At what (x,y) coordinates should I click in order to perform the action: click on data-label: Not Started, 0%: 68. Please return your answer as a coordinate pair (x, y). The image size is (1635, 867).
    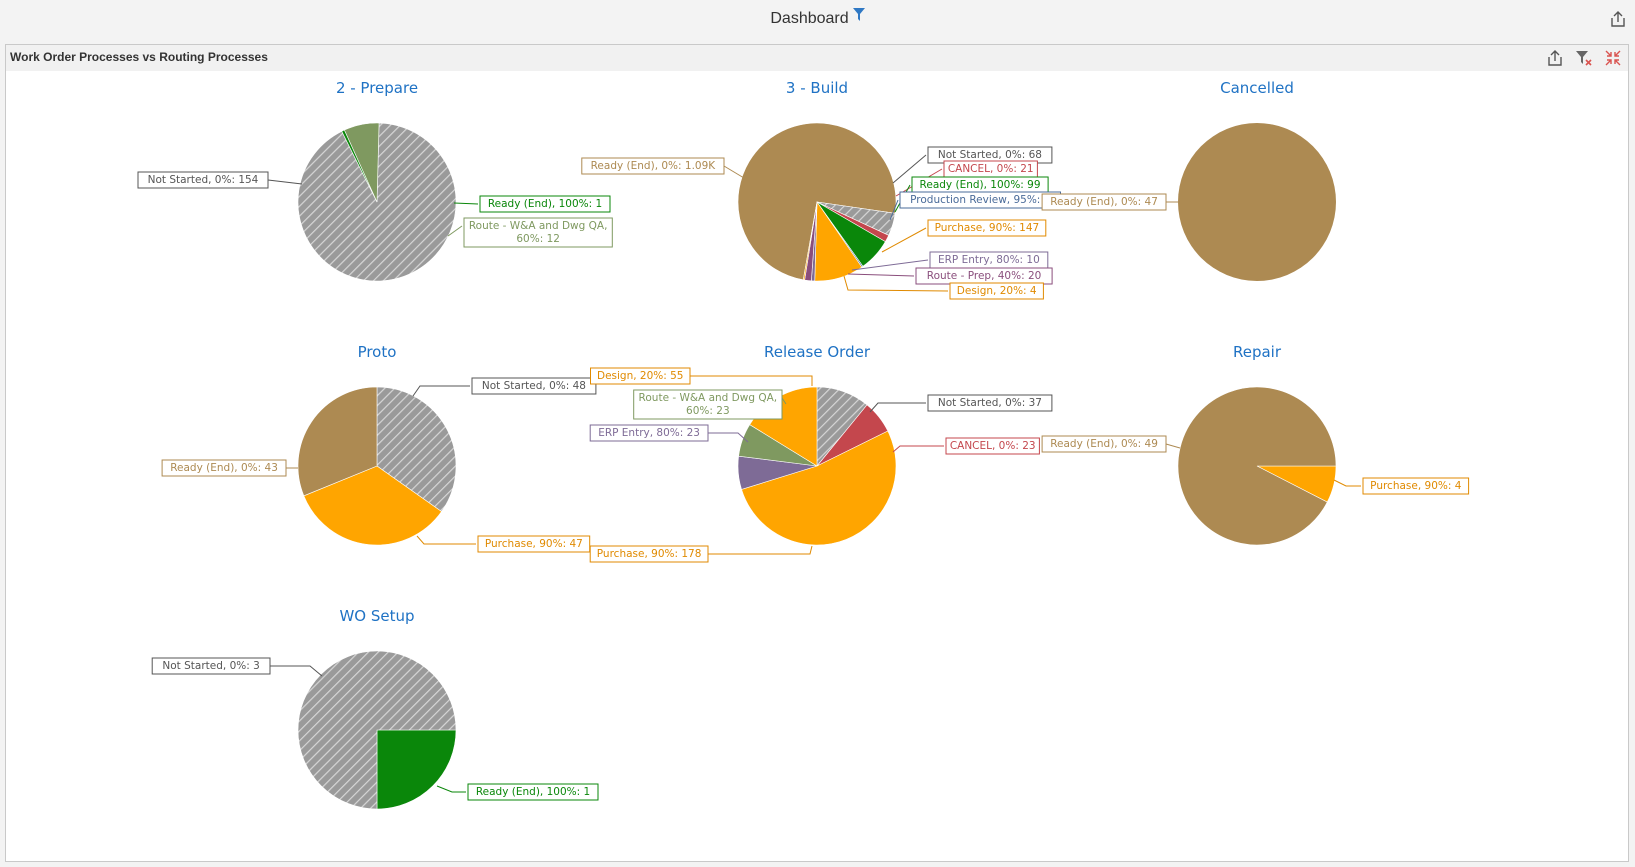
    Looking at the image, I should click on (990, 155).